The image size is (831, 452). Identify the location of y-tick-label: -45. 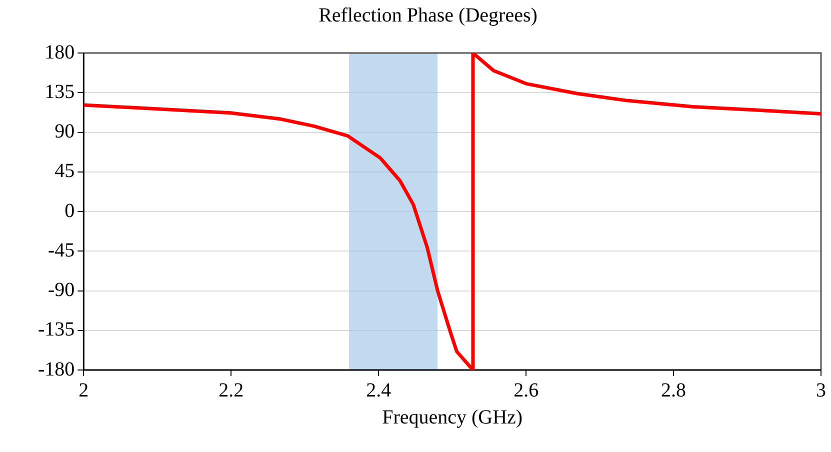
(61, 250).